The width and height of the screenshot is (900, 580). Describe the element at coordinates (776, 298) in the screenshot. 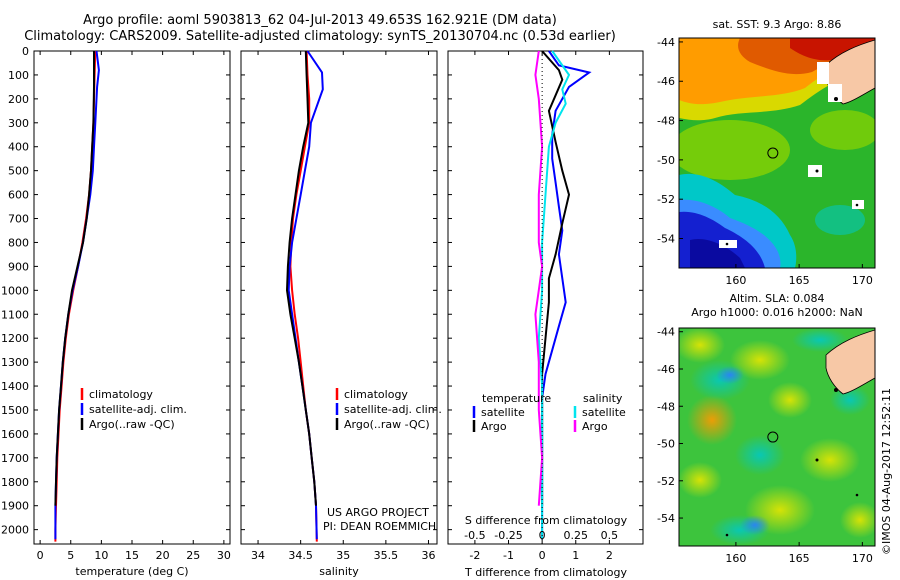

I see `map-title-sla: Altim. SLA: 0.084` at that location.